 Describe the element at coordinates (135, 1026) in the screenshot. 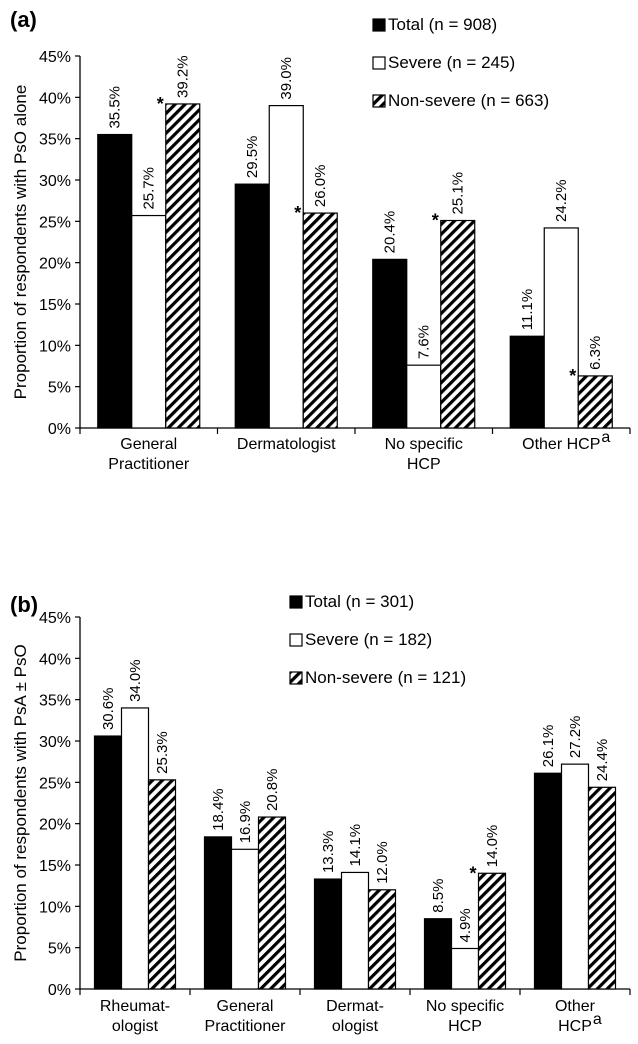

I see `x-category-label: ologist` at that location.